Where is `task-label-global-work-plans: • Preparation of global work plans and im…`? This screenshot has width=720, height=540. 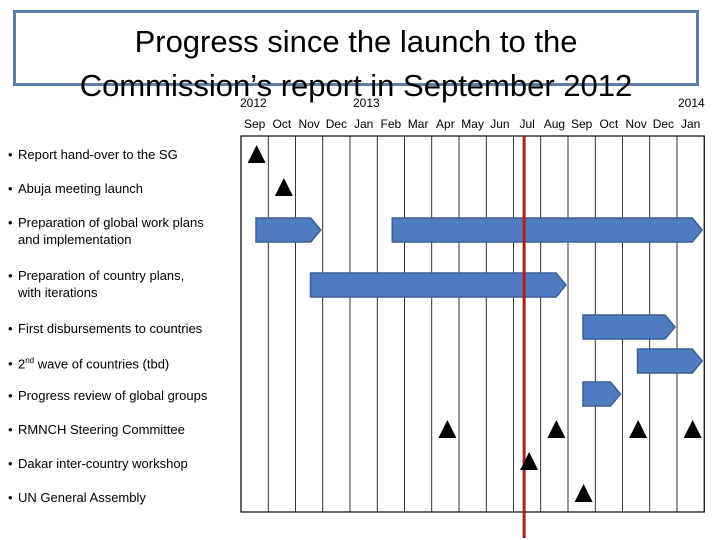 task-label-global-work-plans: • Preparation of global work plans and im… is located at coordinates (106, 231).